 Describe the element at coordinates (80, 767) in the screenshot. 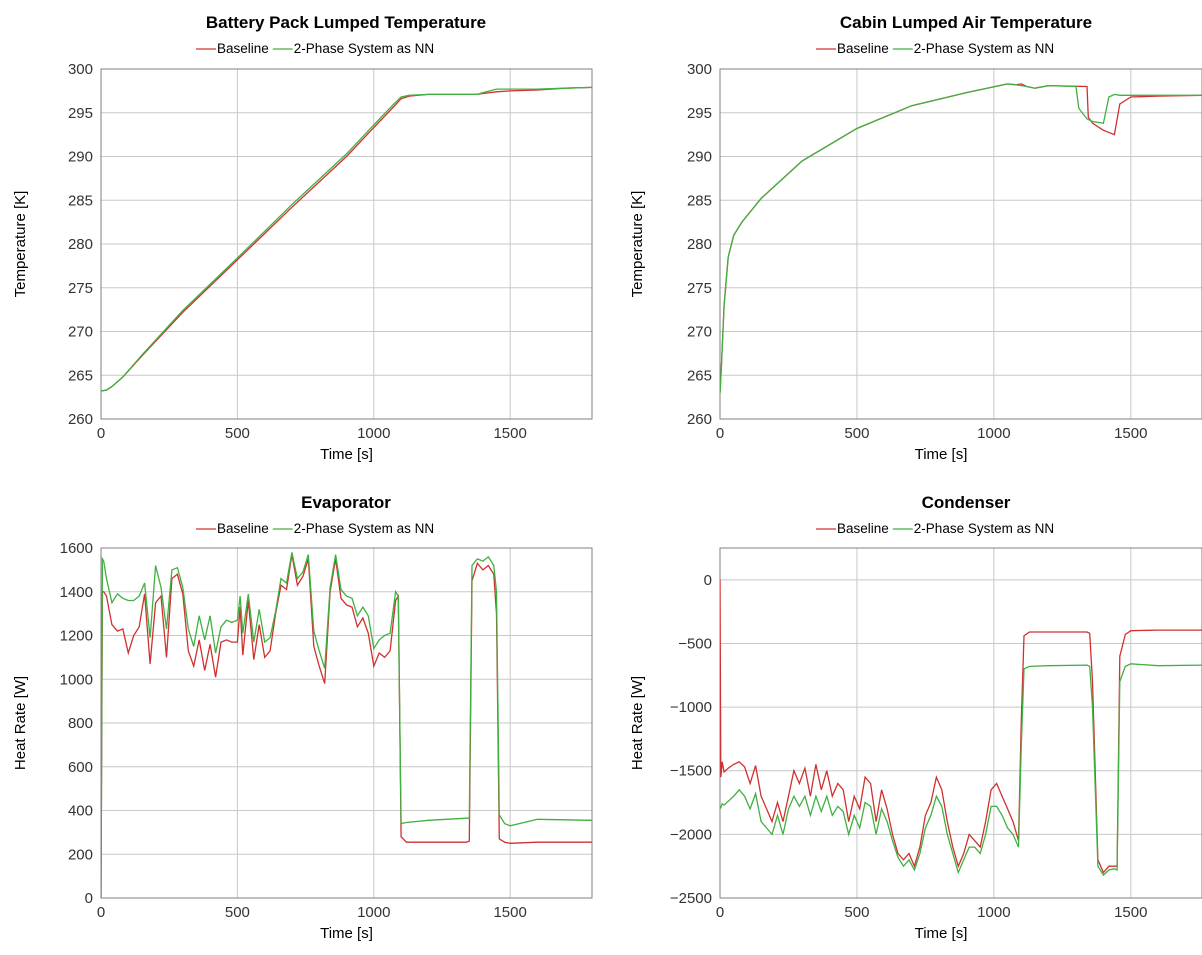

I see `y-tick-label: 600` at that location.